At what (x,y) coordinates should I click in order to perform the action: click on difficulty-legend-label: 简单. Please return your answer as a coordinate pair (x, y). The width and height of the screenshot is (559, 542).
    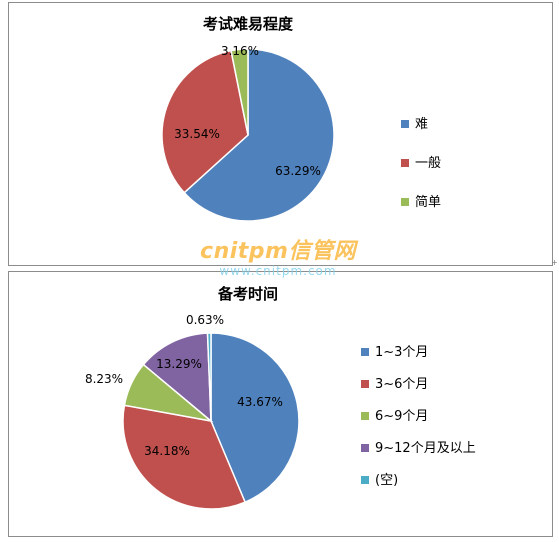
    Looking at the image, I should click on (428, 202).